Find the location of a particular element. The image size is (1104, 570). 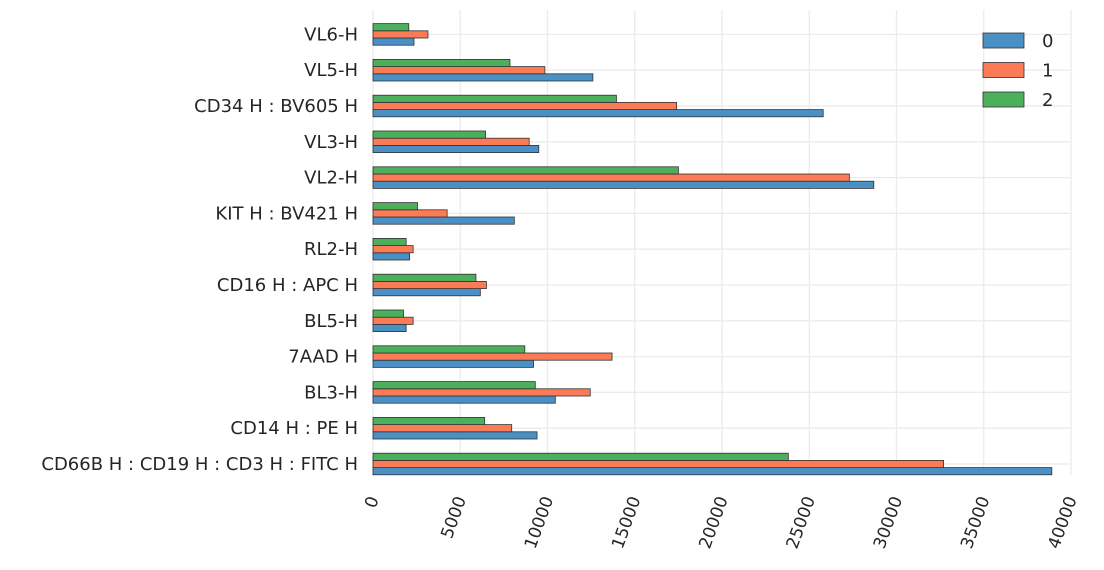

x-tick-label: 5000 is located at coordinates (454, 517).